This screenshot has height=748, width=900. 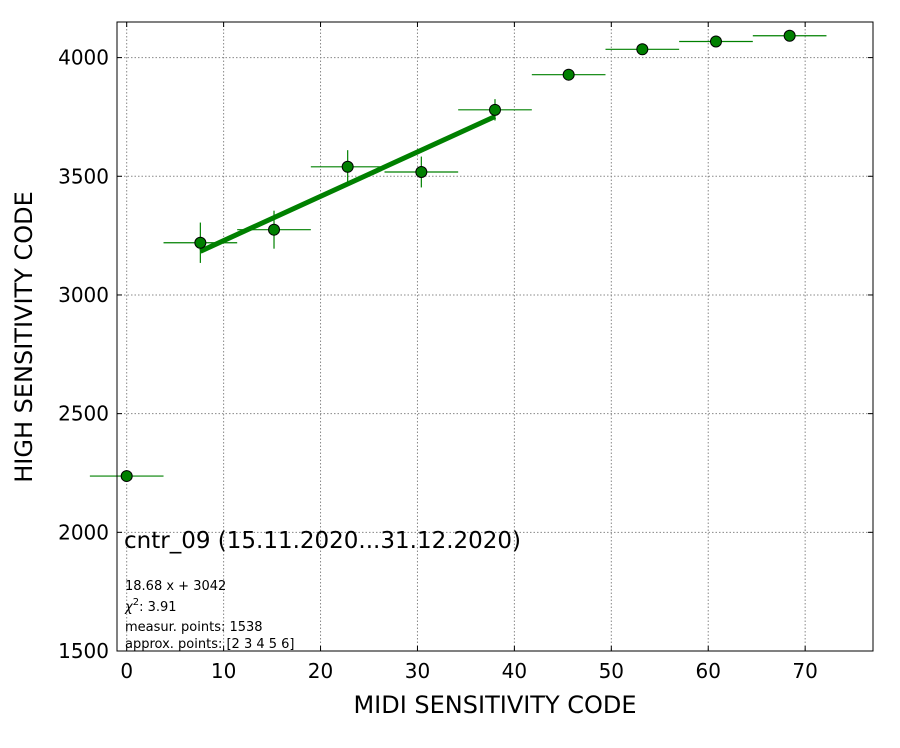 What do you see at coordinates (24, 337) in the screenshot?
I see `y-axis-title: HIGH SENSITIVITY CODE` at bounding box center [24, 337].